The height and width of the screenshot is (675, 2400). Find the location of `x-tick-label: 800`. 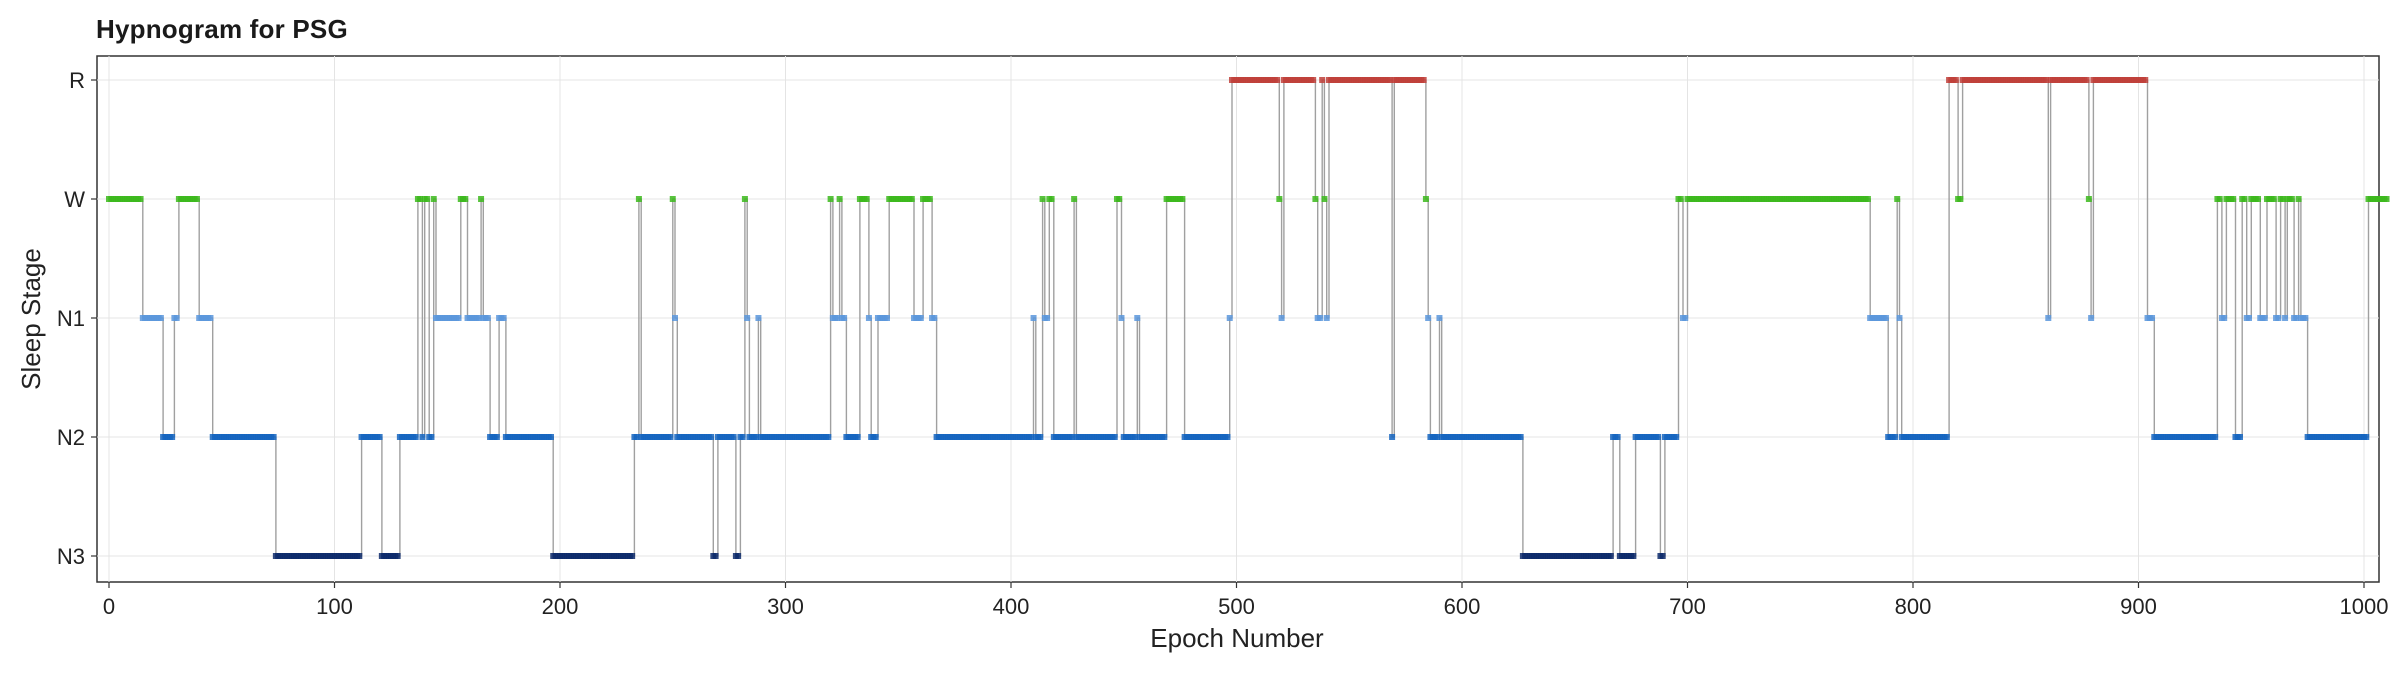

x-tick-label: 800 is located at coordinates (1913, 606).